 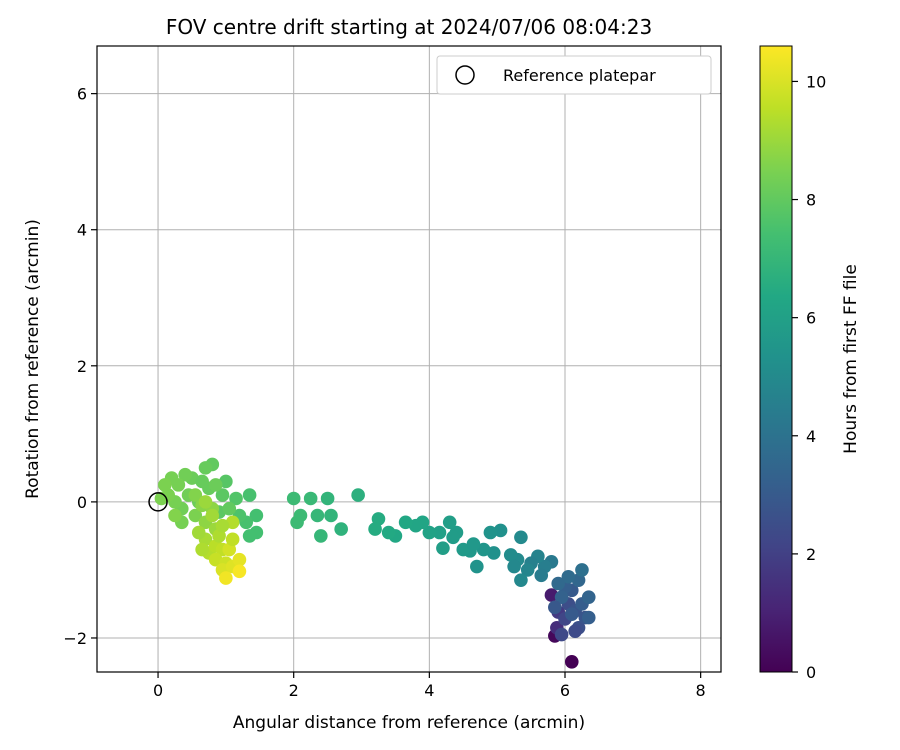 What do you see at coordinates (375, 563) in the screenshot?
I see `data-points` at bounding box center [375, 563].